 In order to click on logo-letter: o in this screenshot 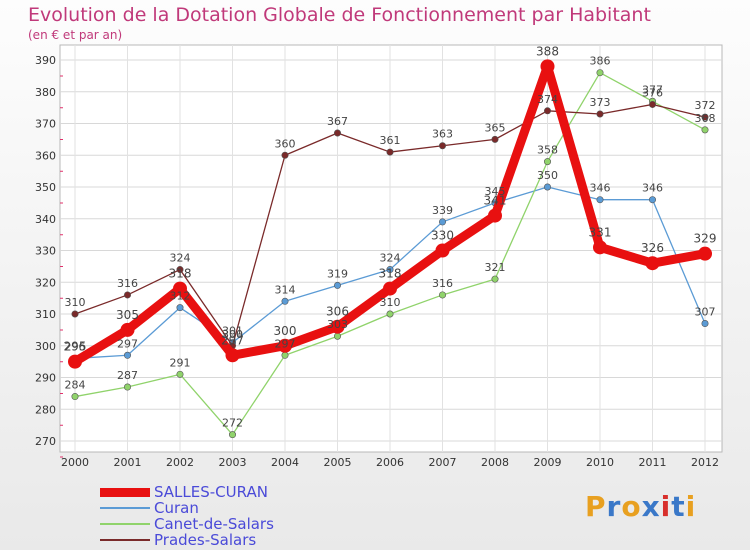, I will do `click(631, 506)`.